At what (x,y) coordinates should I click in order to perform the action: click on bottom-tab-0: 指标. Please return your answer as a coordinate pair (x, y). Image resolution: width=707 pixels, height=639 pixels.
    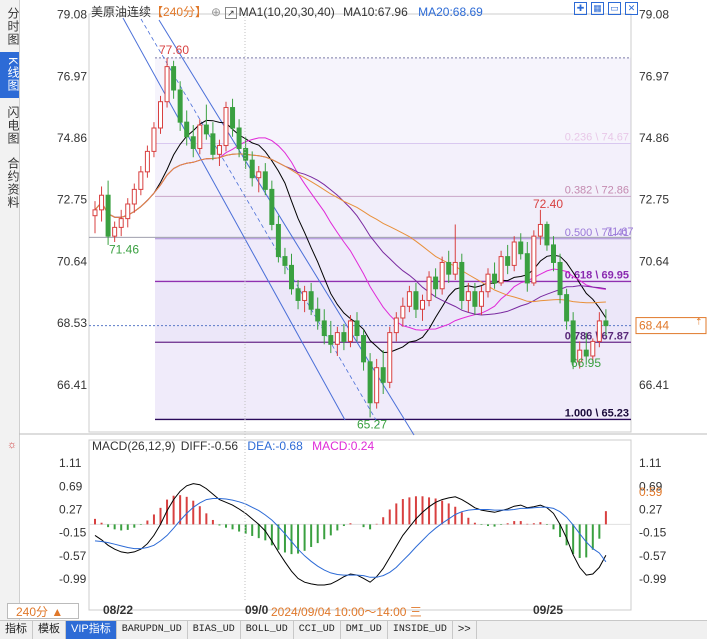
    Looking at the image, I should click on (16, 630).